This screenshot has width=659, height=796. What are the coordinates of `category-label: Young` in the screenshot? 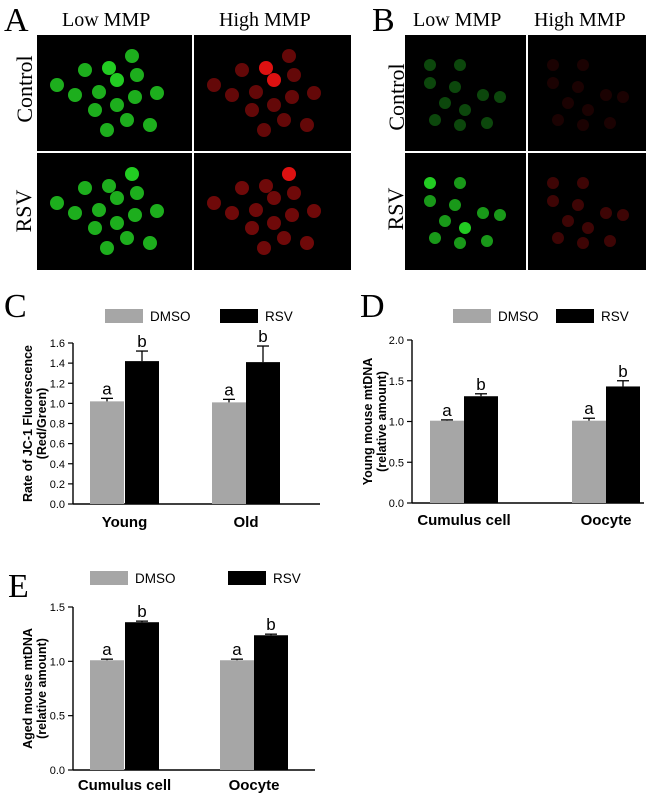 It's located at (125, 522).